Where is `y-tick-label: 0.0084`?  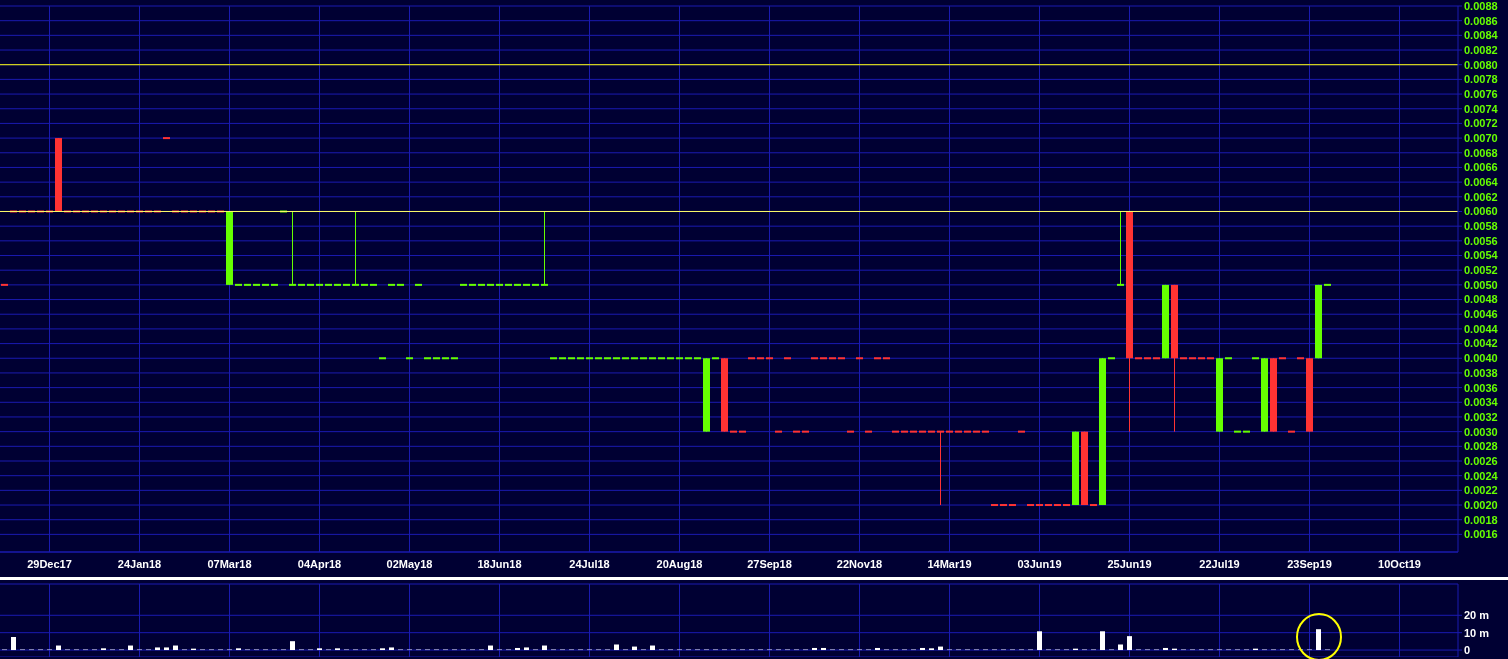
y-tick-label: 0.0084 is located at coordinates (1481, 35).